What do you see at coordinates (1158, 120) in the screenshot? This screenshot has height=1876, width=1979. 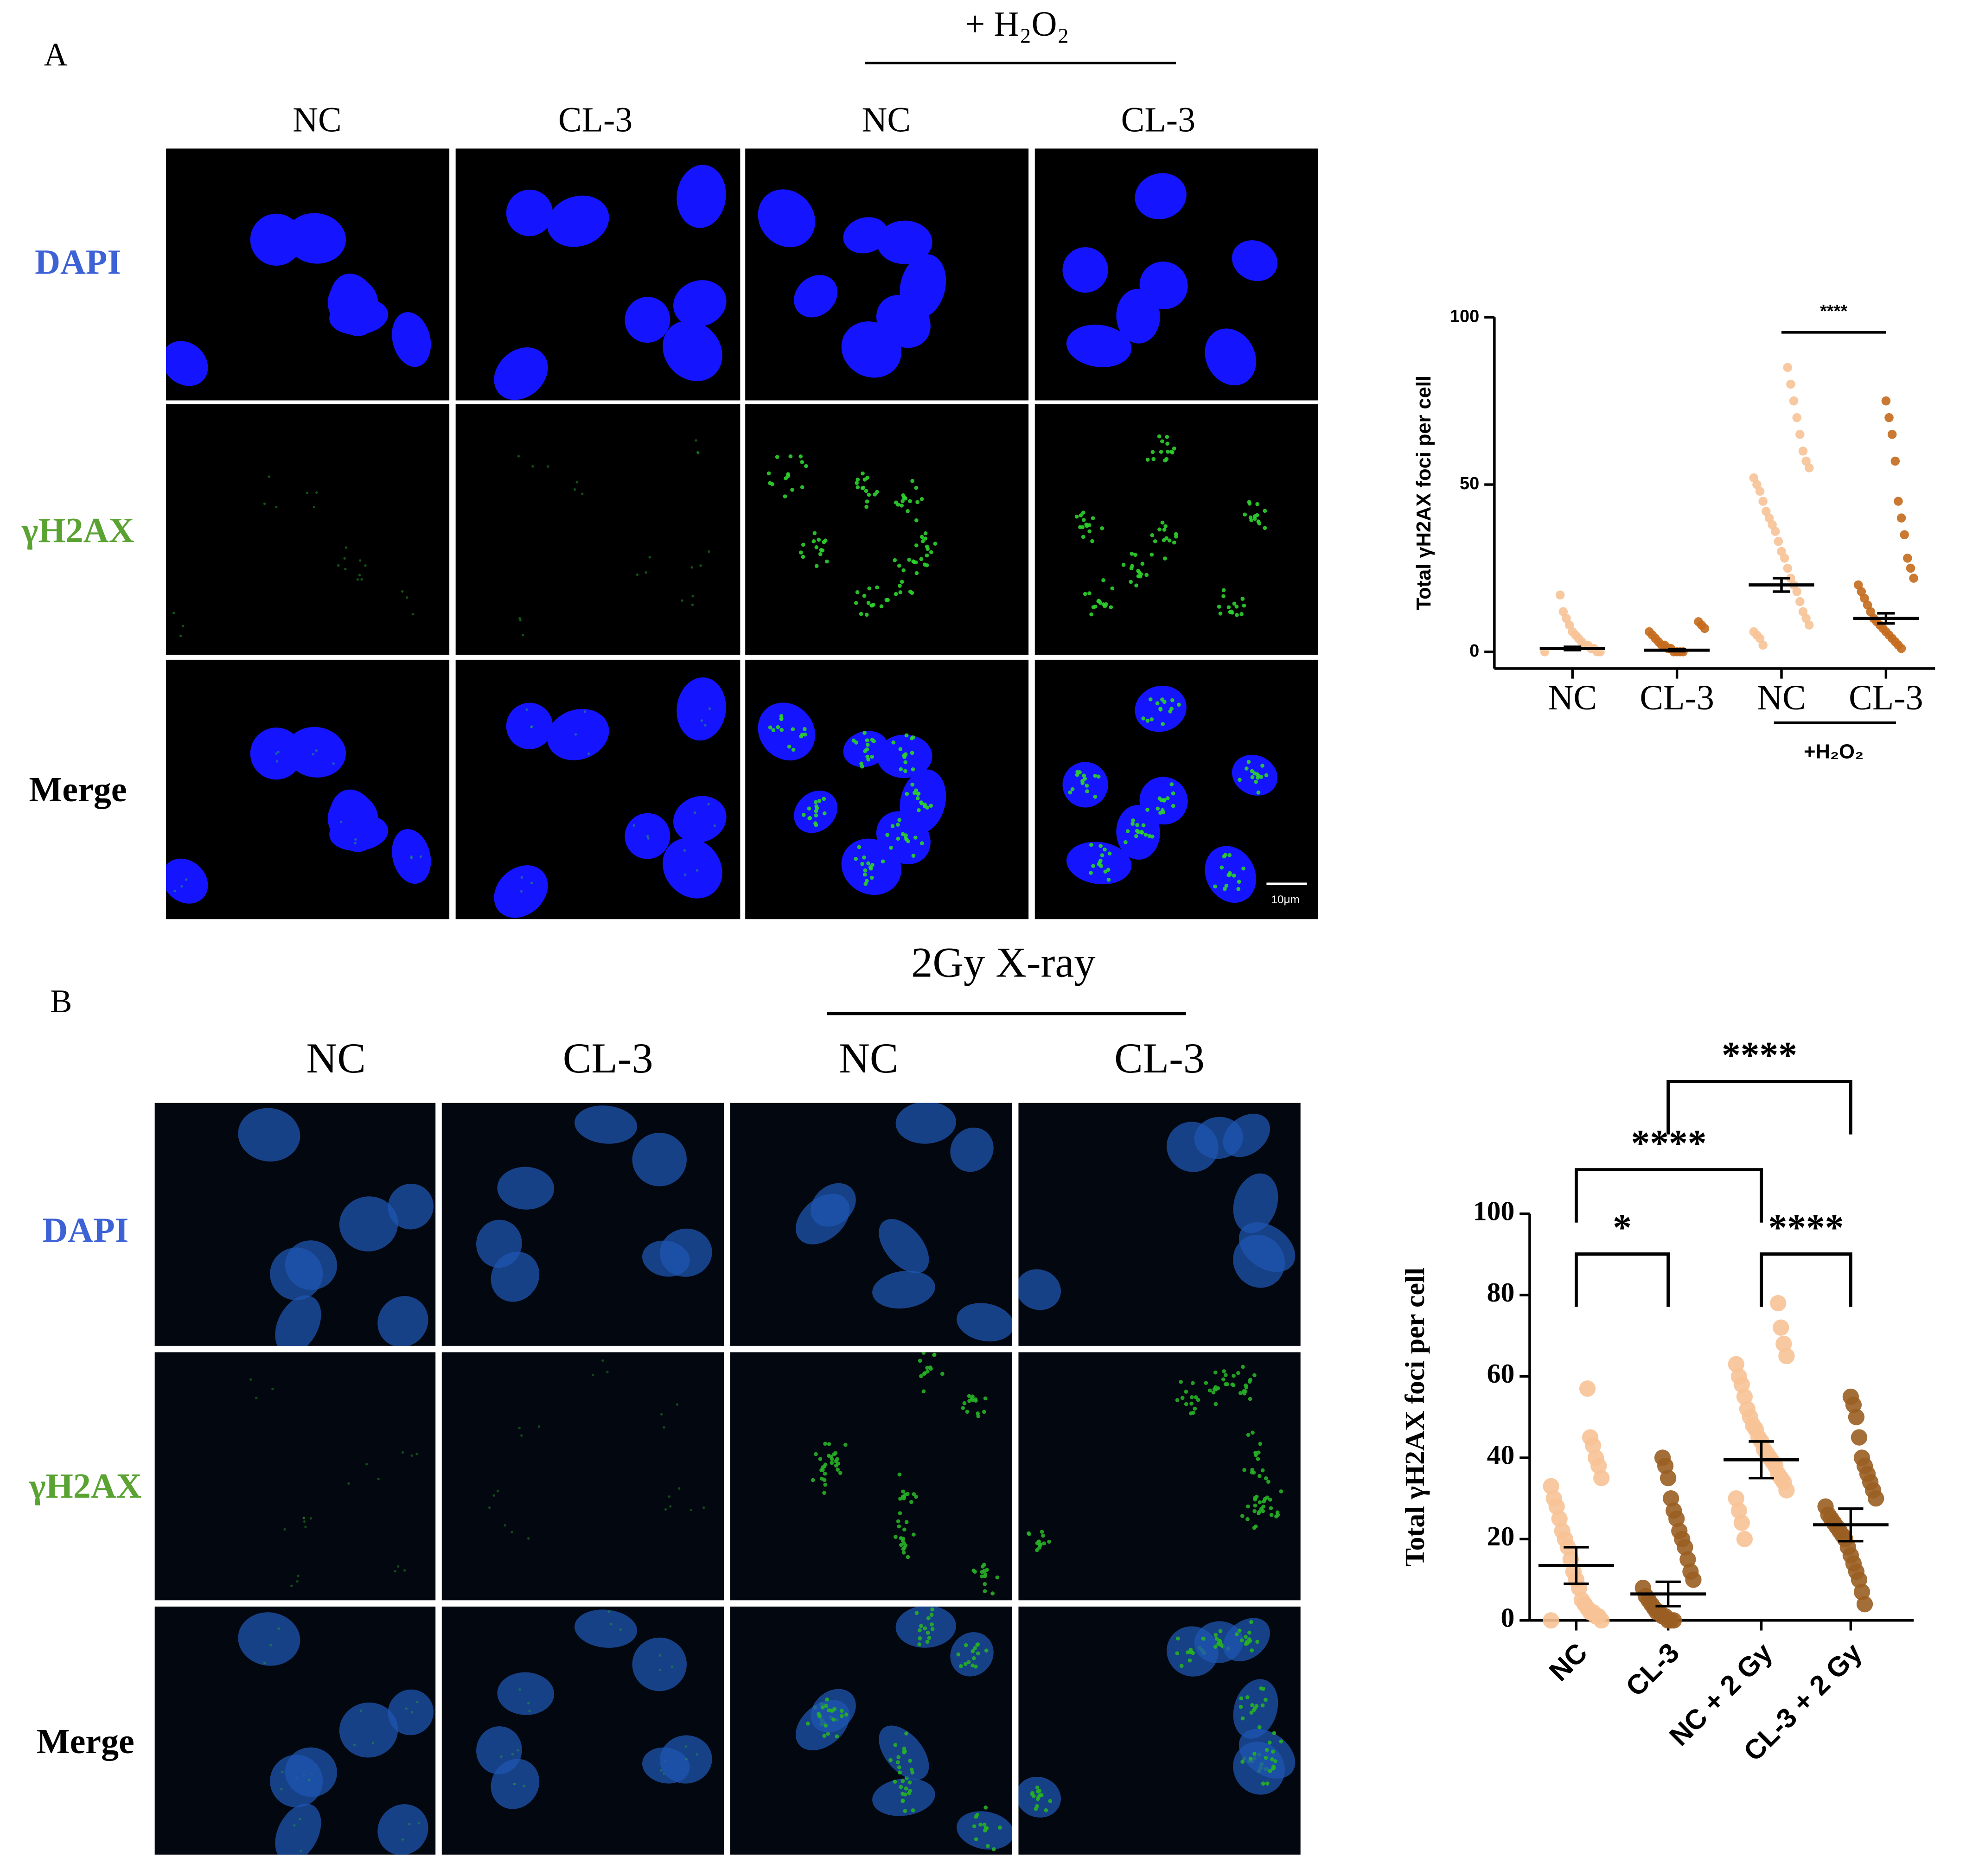 I see `column-label: CL-3` at bounding box center [1158, 120].